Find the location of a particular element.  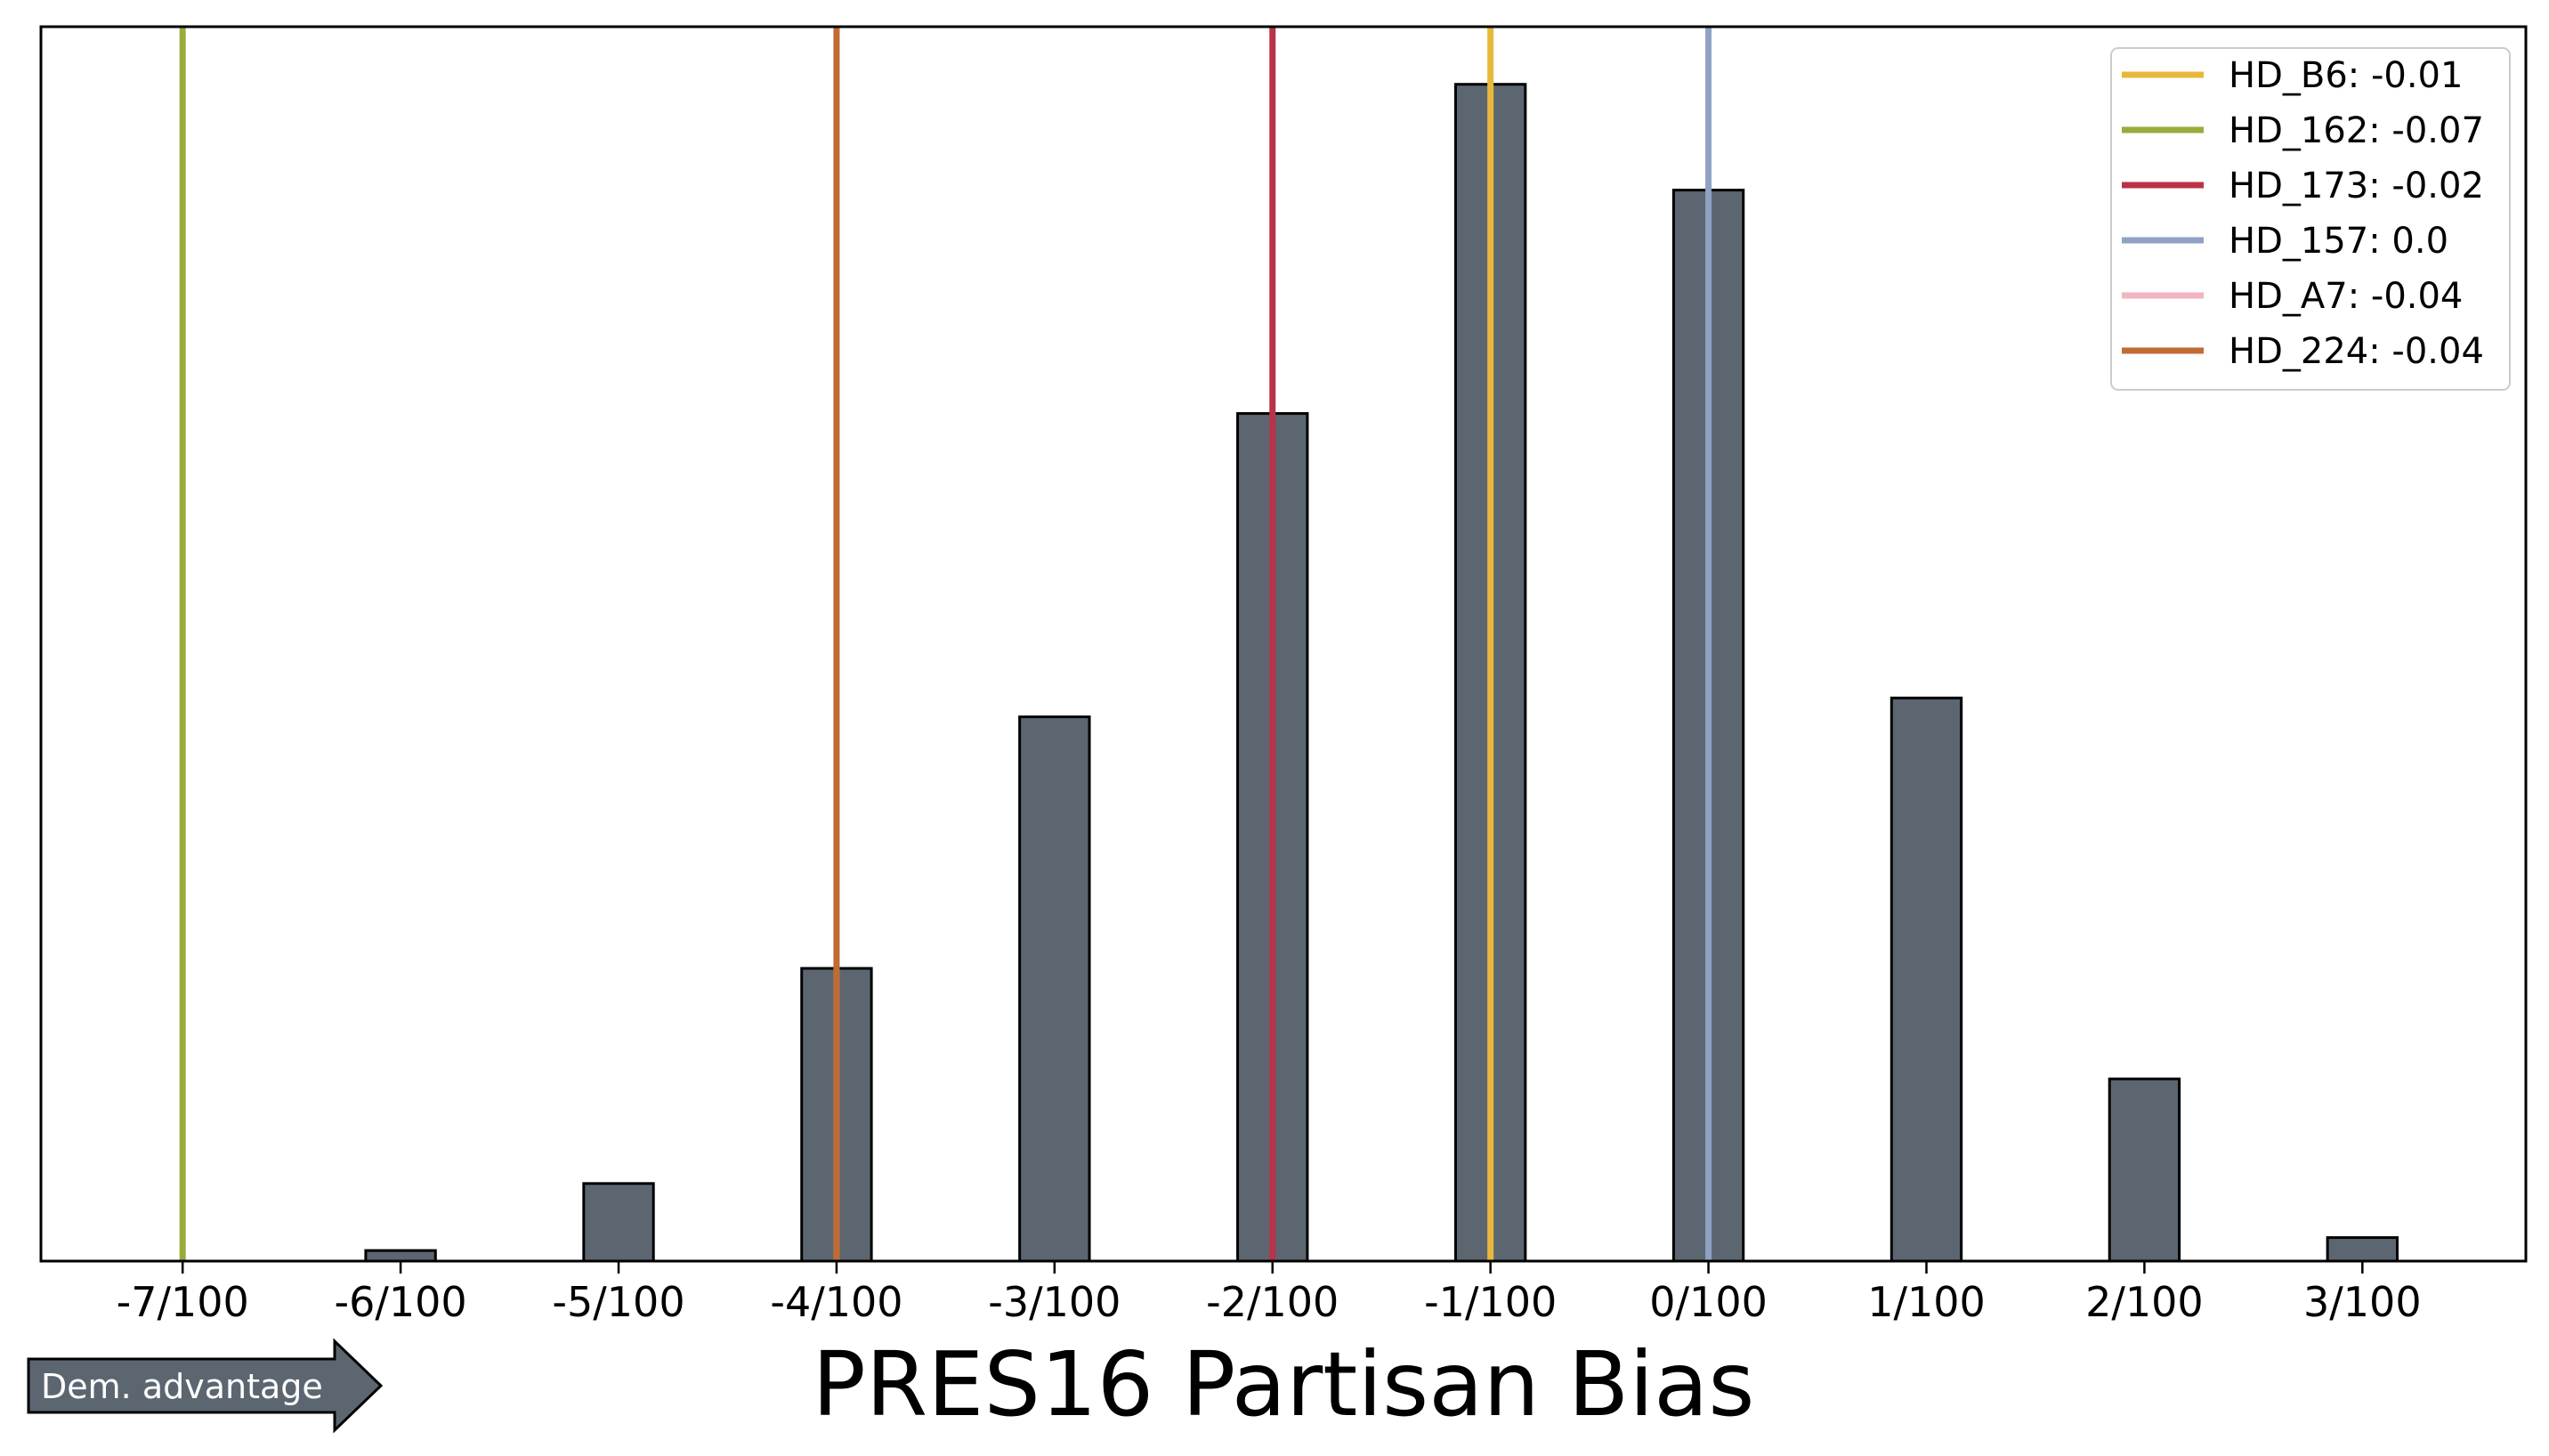

x-tick-label: -6/100 is located at coordinates (401, 1302).